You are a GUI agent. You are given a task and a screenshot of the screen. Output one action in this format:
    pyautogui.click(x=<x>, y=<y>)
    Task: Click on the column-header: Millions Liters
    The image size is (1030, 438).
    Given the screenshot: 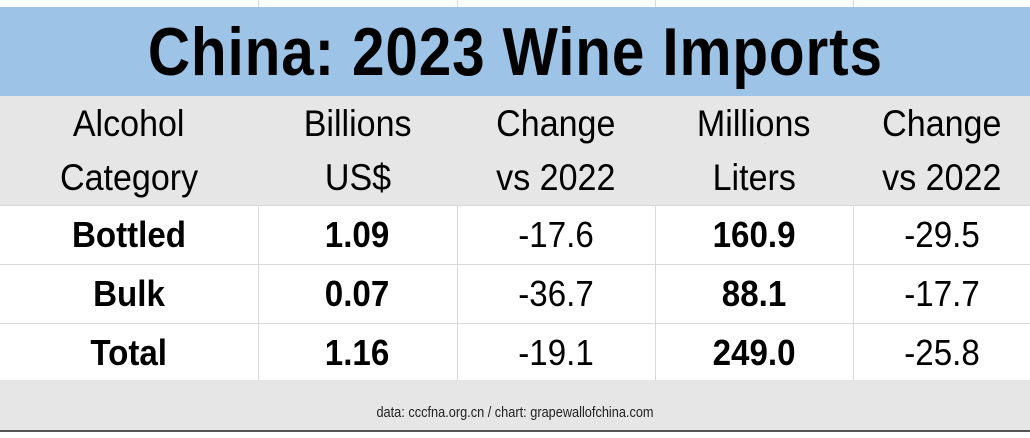 What is the action you would take?
    pyautogui.click(x=754, y=151)
    